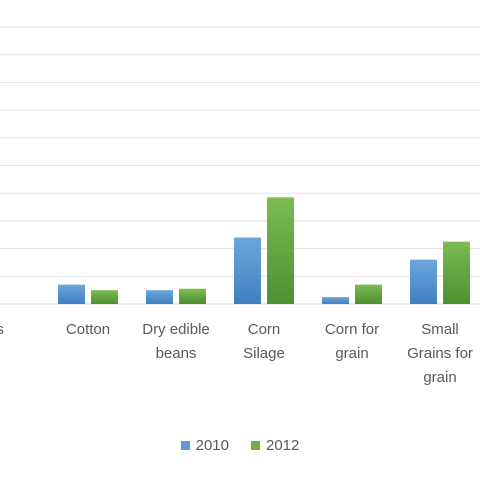 The height and width of the screenshot is (480, 480). Describe the element at coordinates (264, 341) in the screenshot. I see `category-label-3: Corn Silage` at that location.